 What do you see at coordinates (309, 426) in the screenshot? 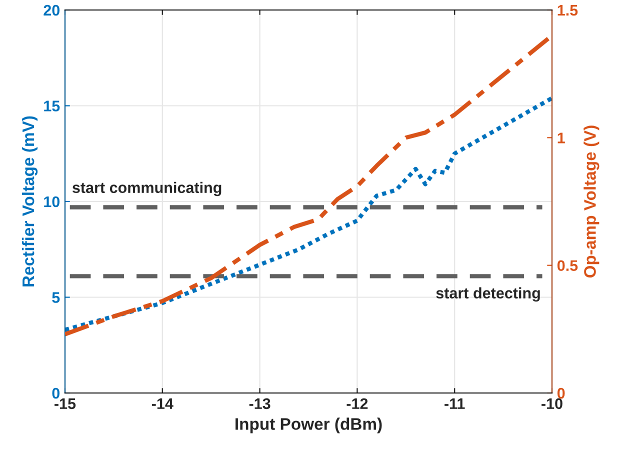
I see `x-axis-title: Input Power (dBm)` at bounding box center [309, 426].